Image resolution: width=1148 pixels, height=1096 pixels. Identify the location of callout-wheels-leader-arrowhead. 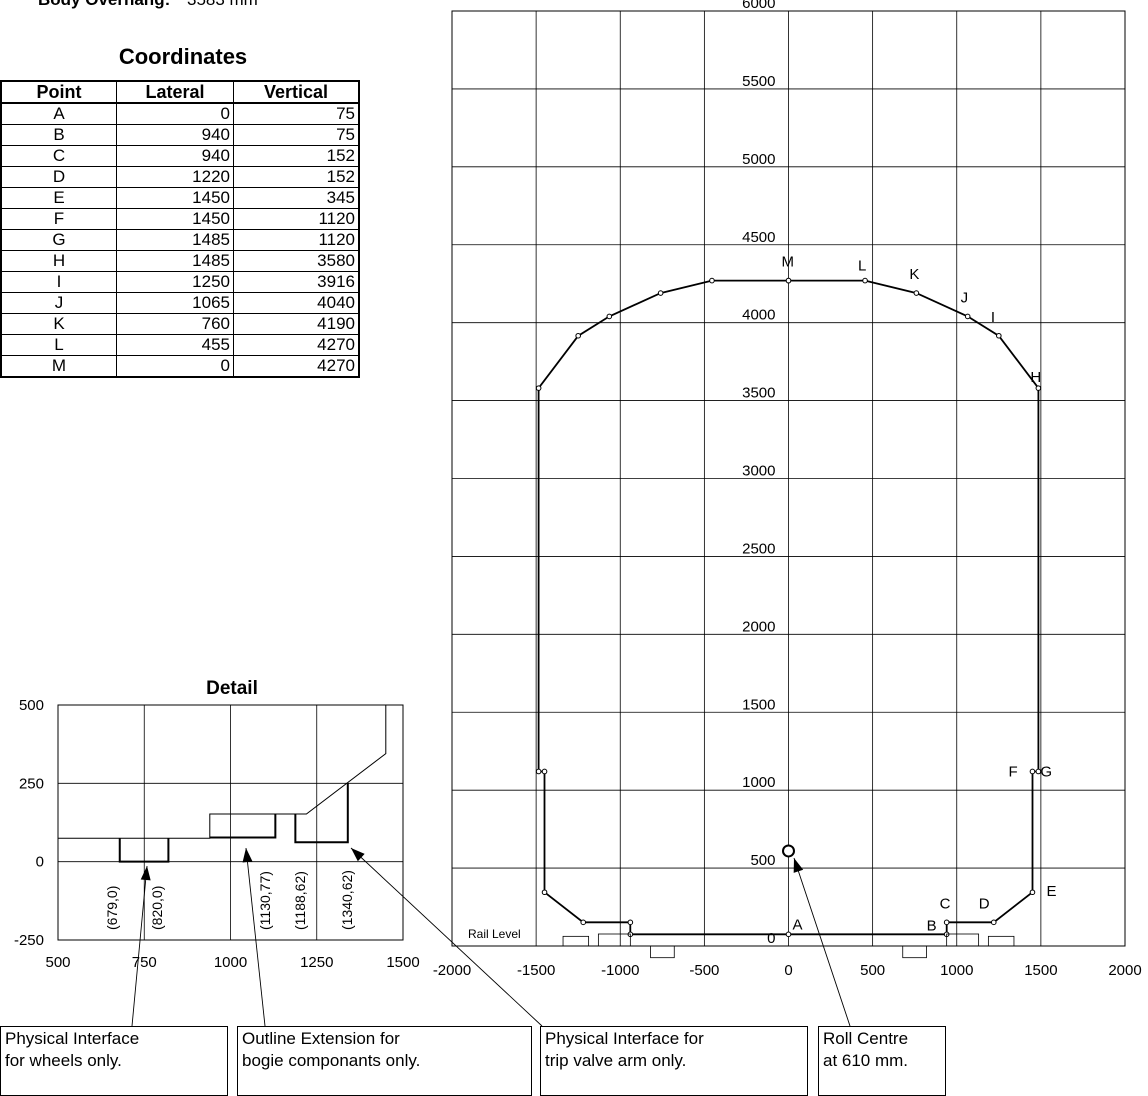
(145, 873).